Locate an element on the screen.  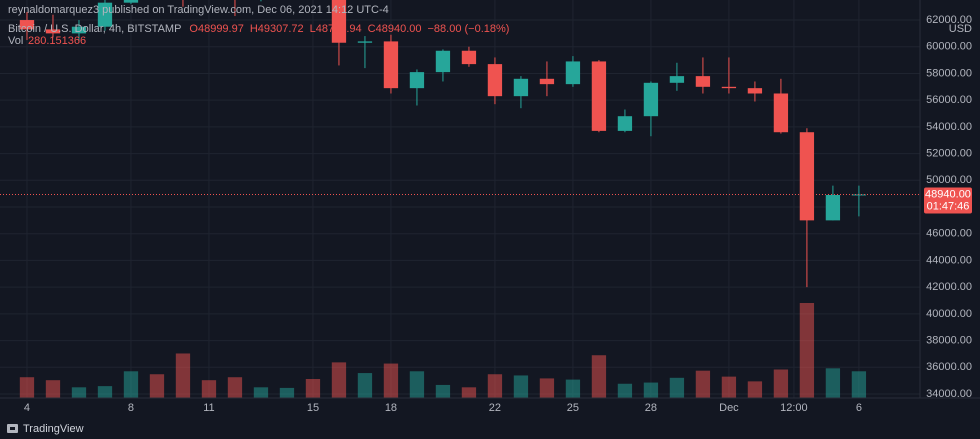
y-tick-label: 50000.00 is located at coordinates (949, 180).